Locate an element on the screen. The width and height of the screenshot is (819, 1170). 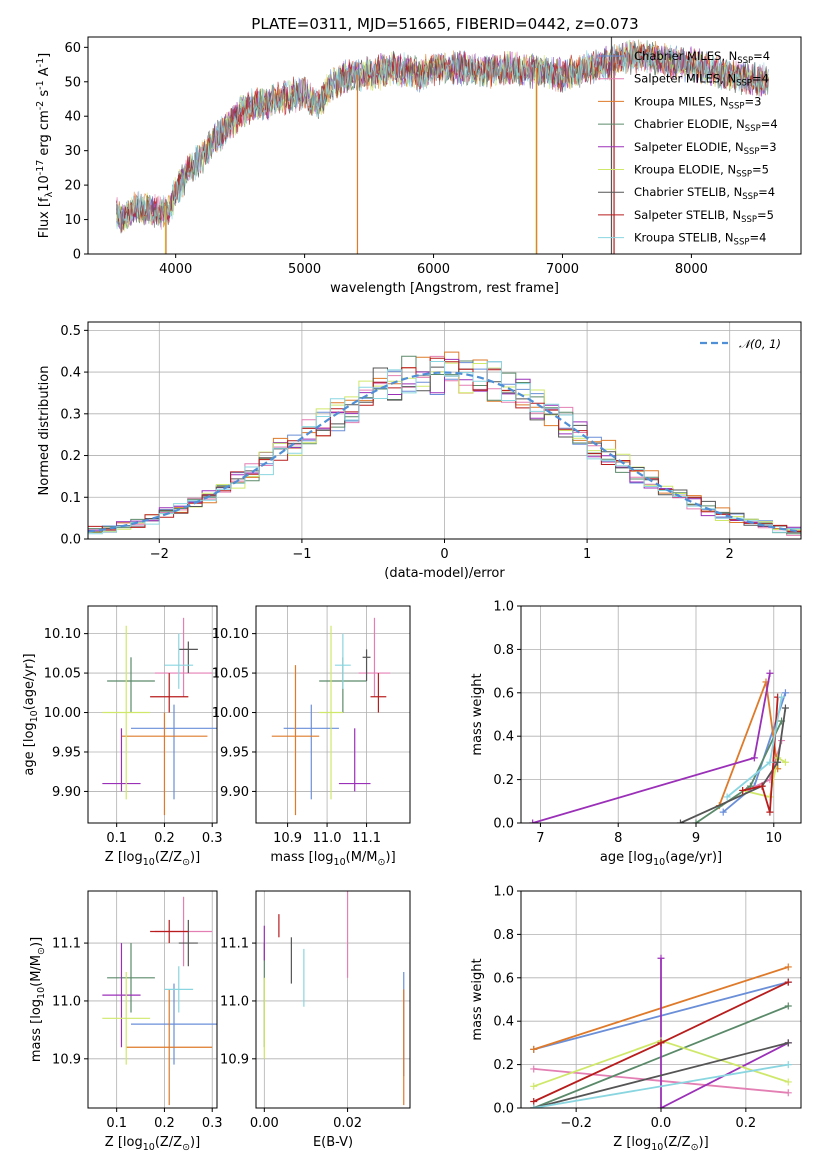
plot-area-residuals is located at coordinates (444, 443).